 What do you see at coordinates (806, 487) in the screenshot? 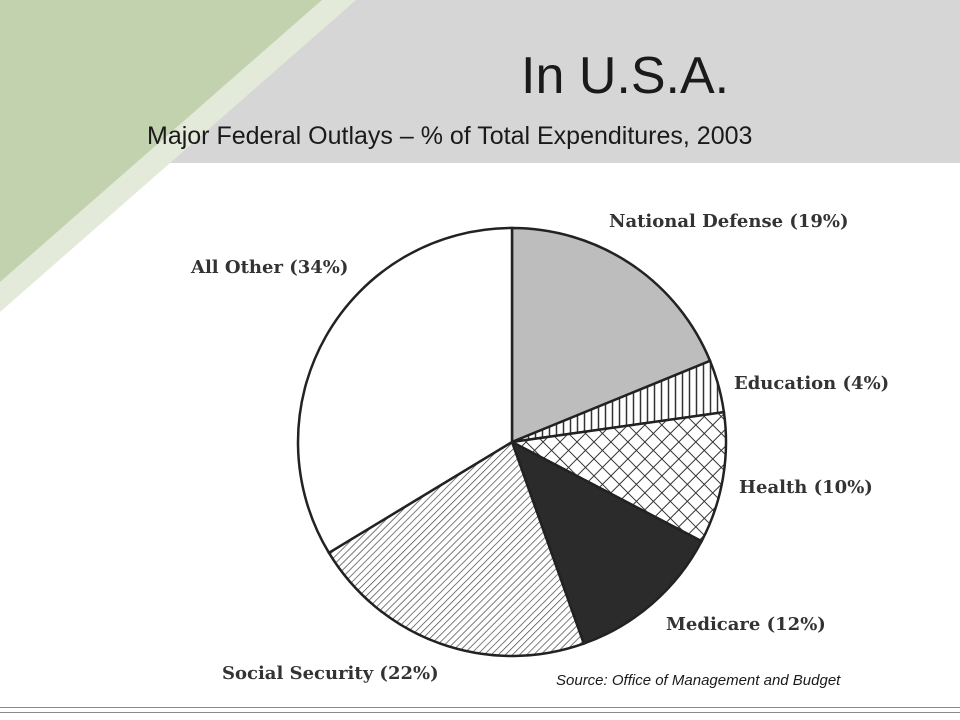
I see `slice-label-health: Health (10%)` at bounding box center [806, 487].